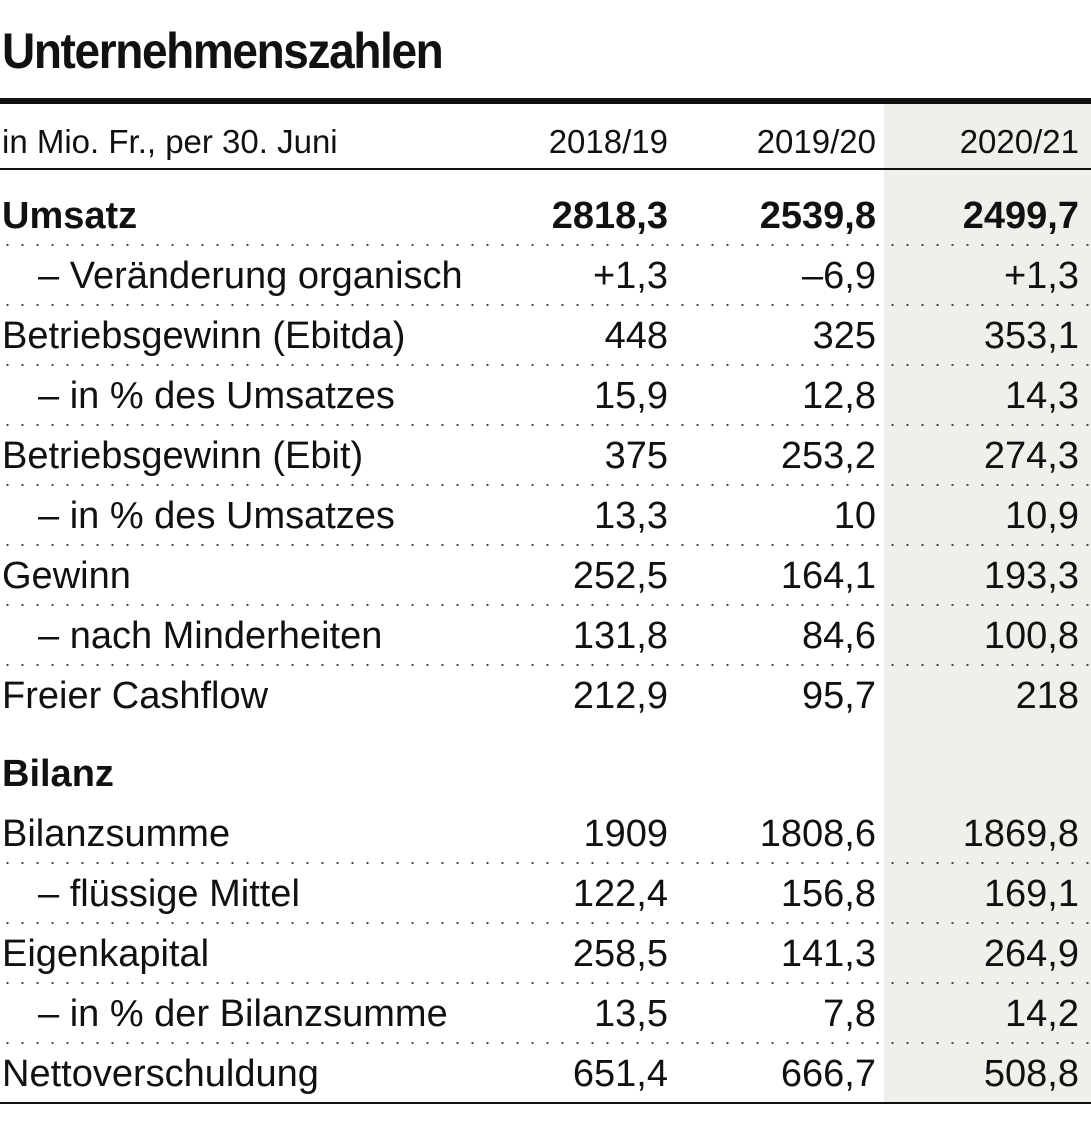 This screenshot has height=1142, width=1091. Describe the element at coordinates (545, 169) in the screenshot. I see `header-rule` at that location.